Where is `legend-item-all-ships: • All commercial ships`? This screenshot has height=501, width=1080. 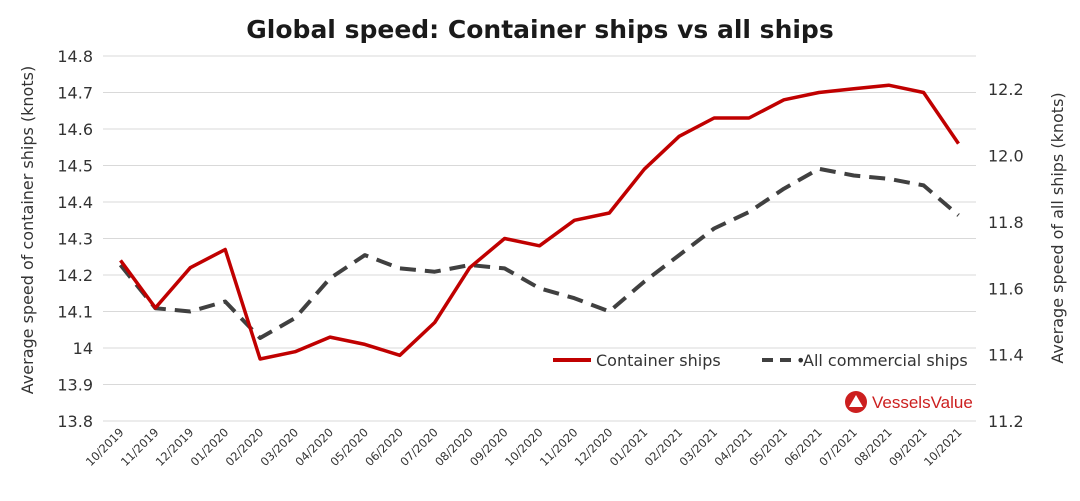
legend-item-all-ships: • All commercial ships is located at coordinates (865, 360).